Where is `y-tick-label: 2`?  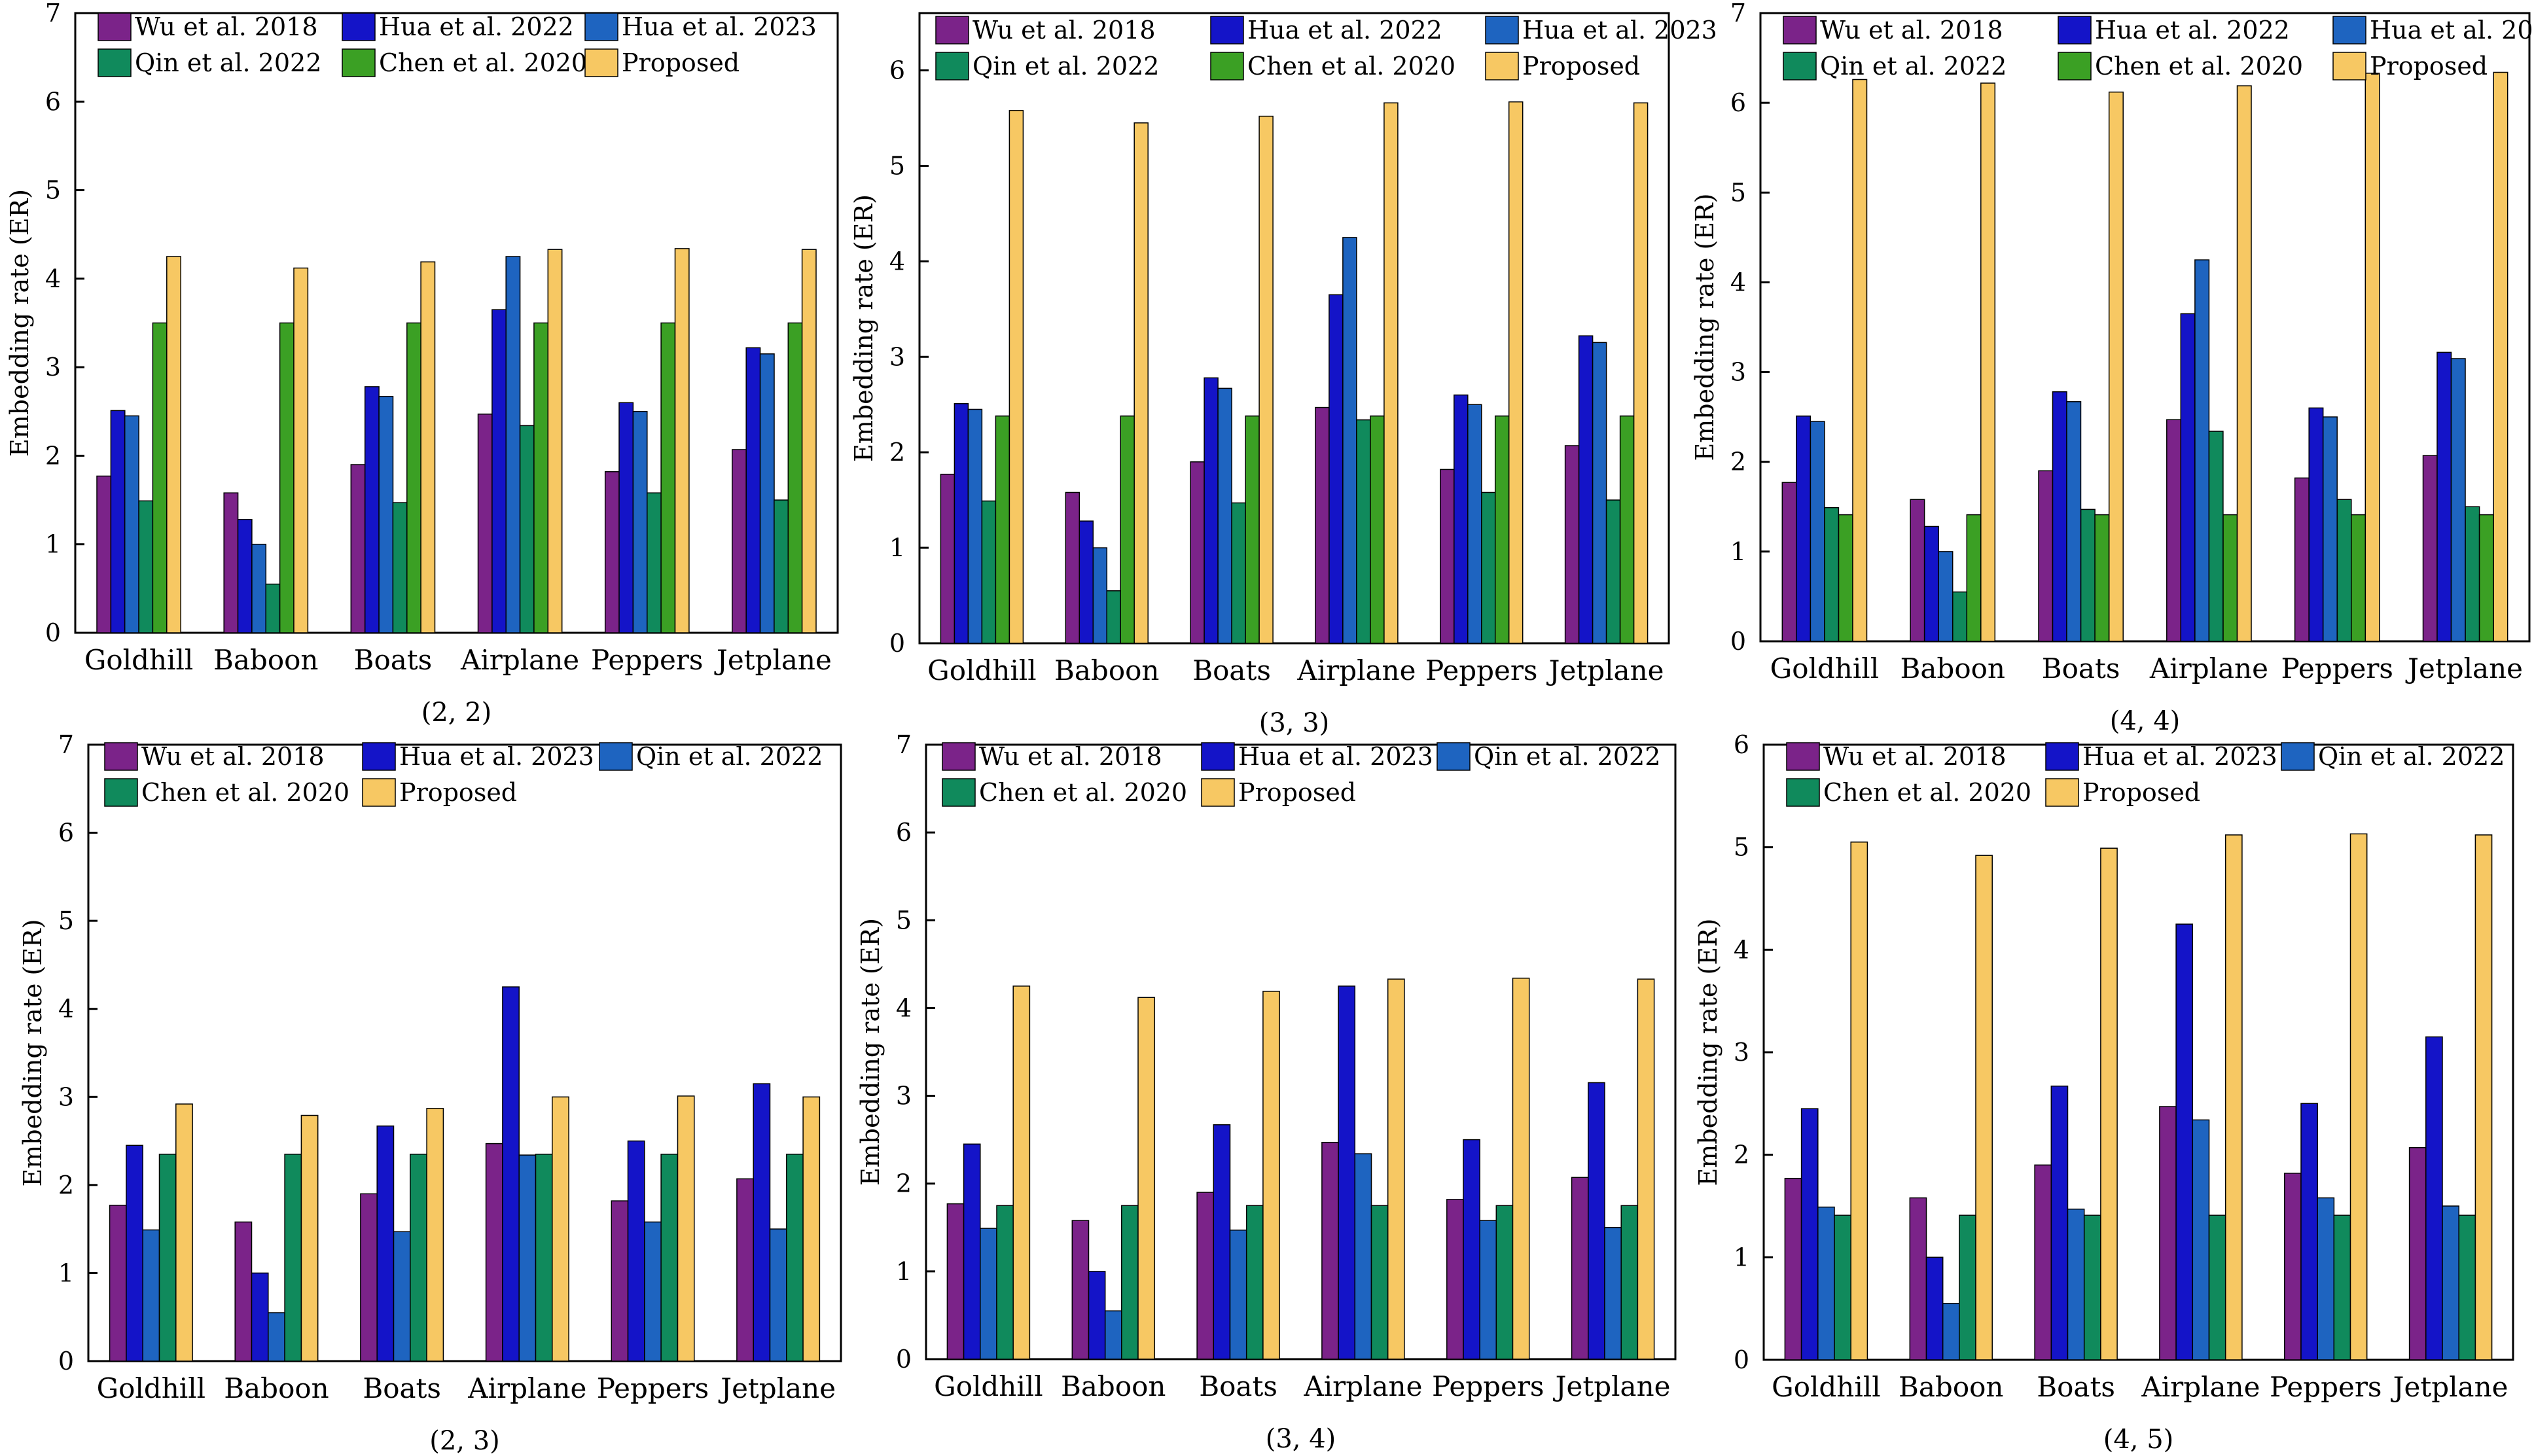 y-tick-label: 2 is located at coordinates (904, 1183).